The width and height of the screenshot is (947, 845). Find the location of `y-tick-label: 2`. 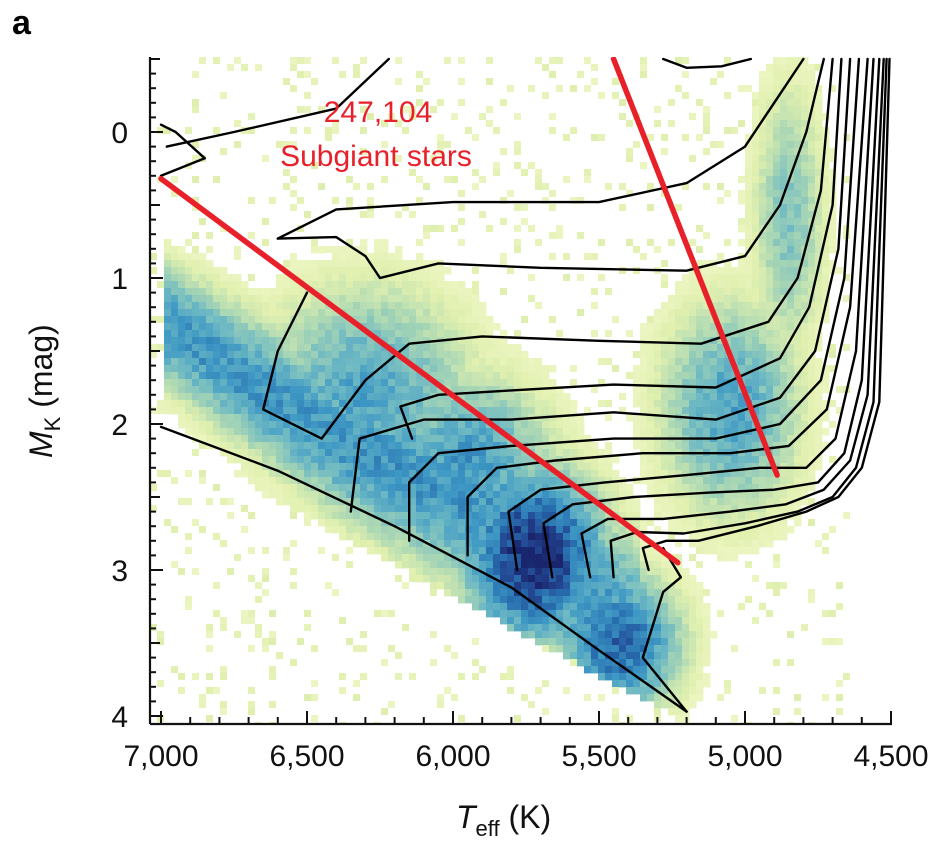

y-tick-label: 2 is located at coordinates (119, 425).